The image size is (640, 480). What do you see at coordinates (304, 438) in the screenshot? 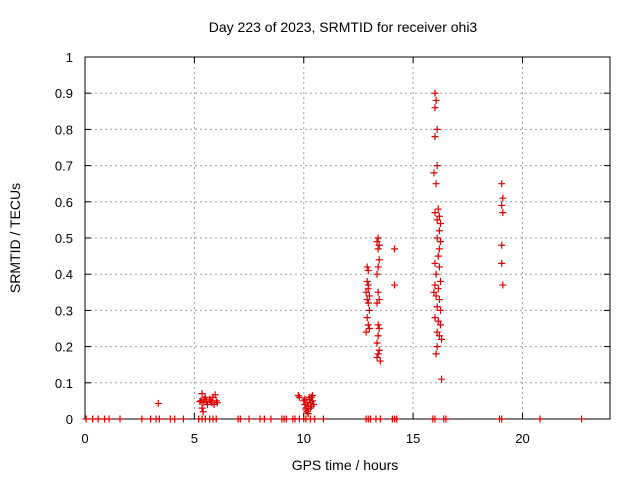
I see `x-tick-label: 10` at bounding box center [304, 438].